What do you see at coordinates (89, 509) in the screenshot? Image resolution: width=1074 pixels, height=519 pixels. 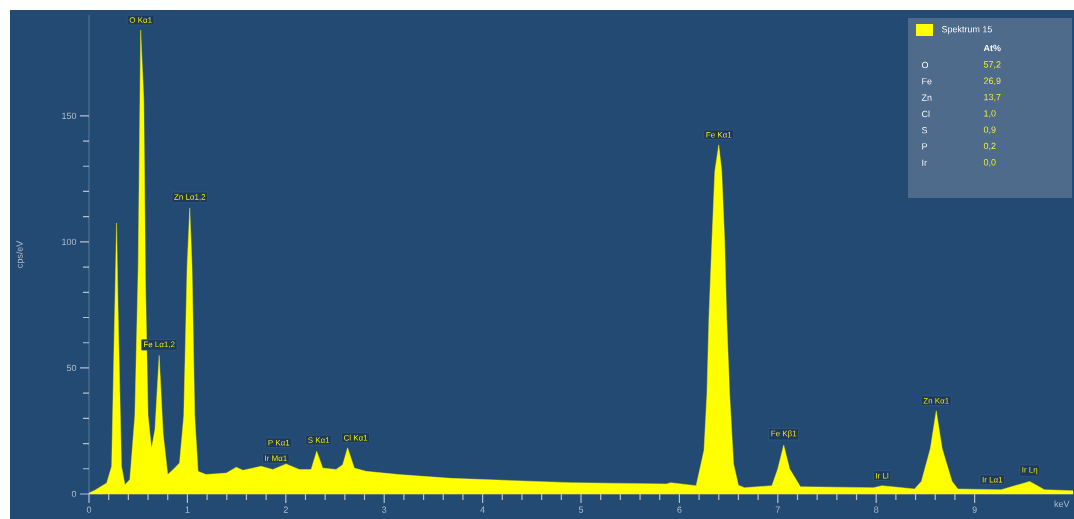 I see `x-tick-label: 0` at bounding box center [89, 509].